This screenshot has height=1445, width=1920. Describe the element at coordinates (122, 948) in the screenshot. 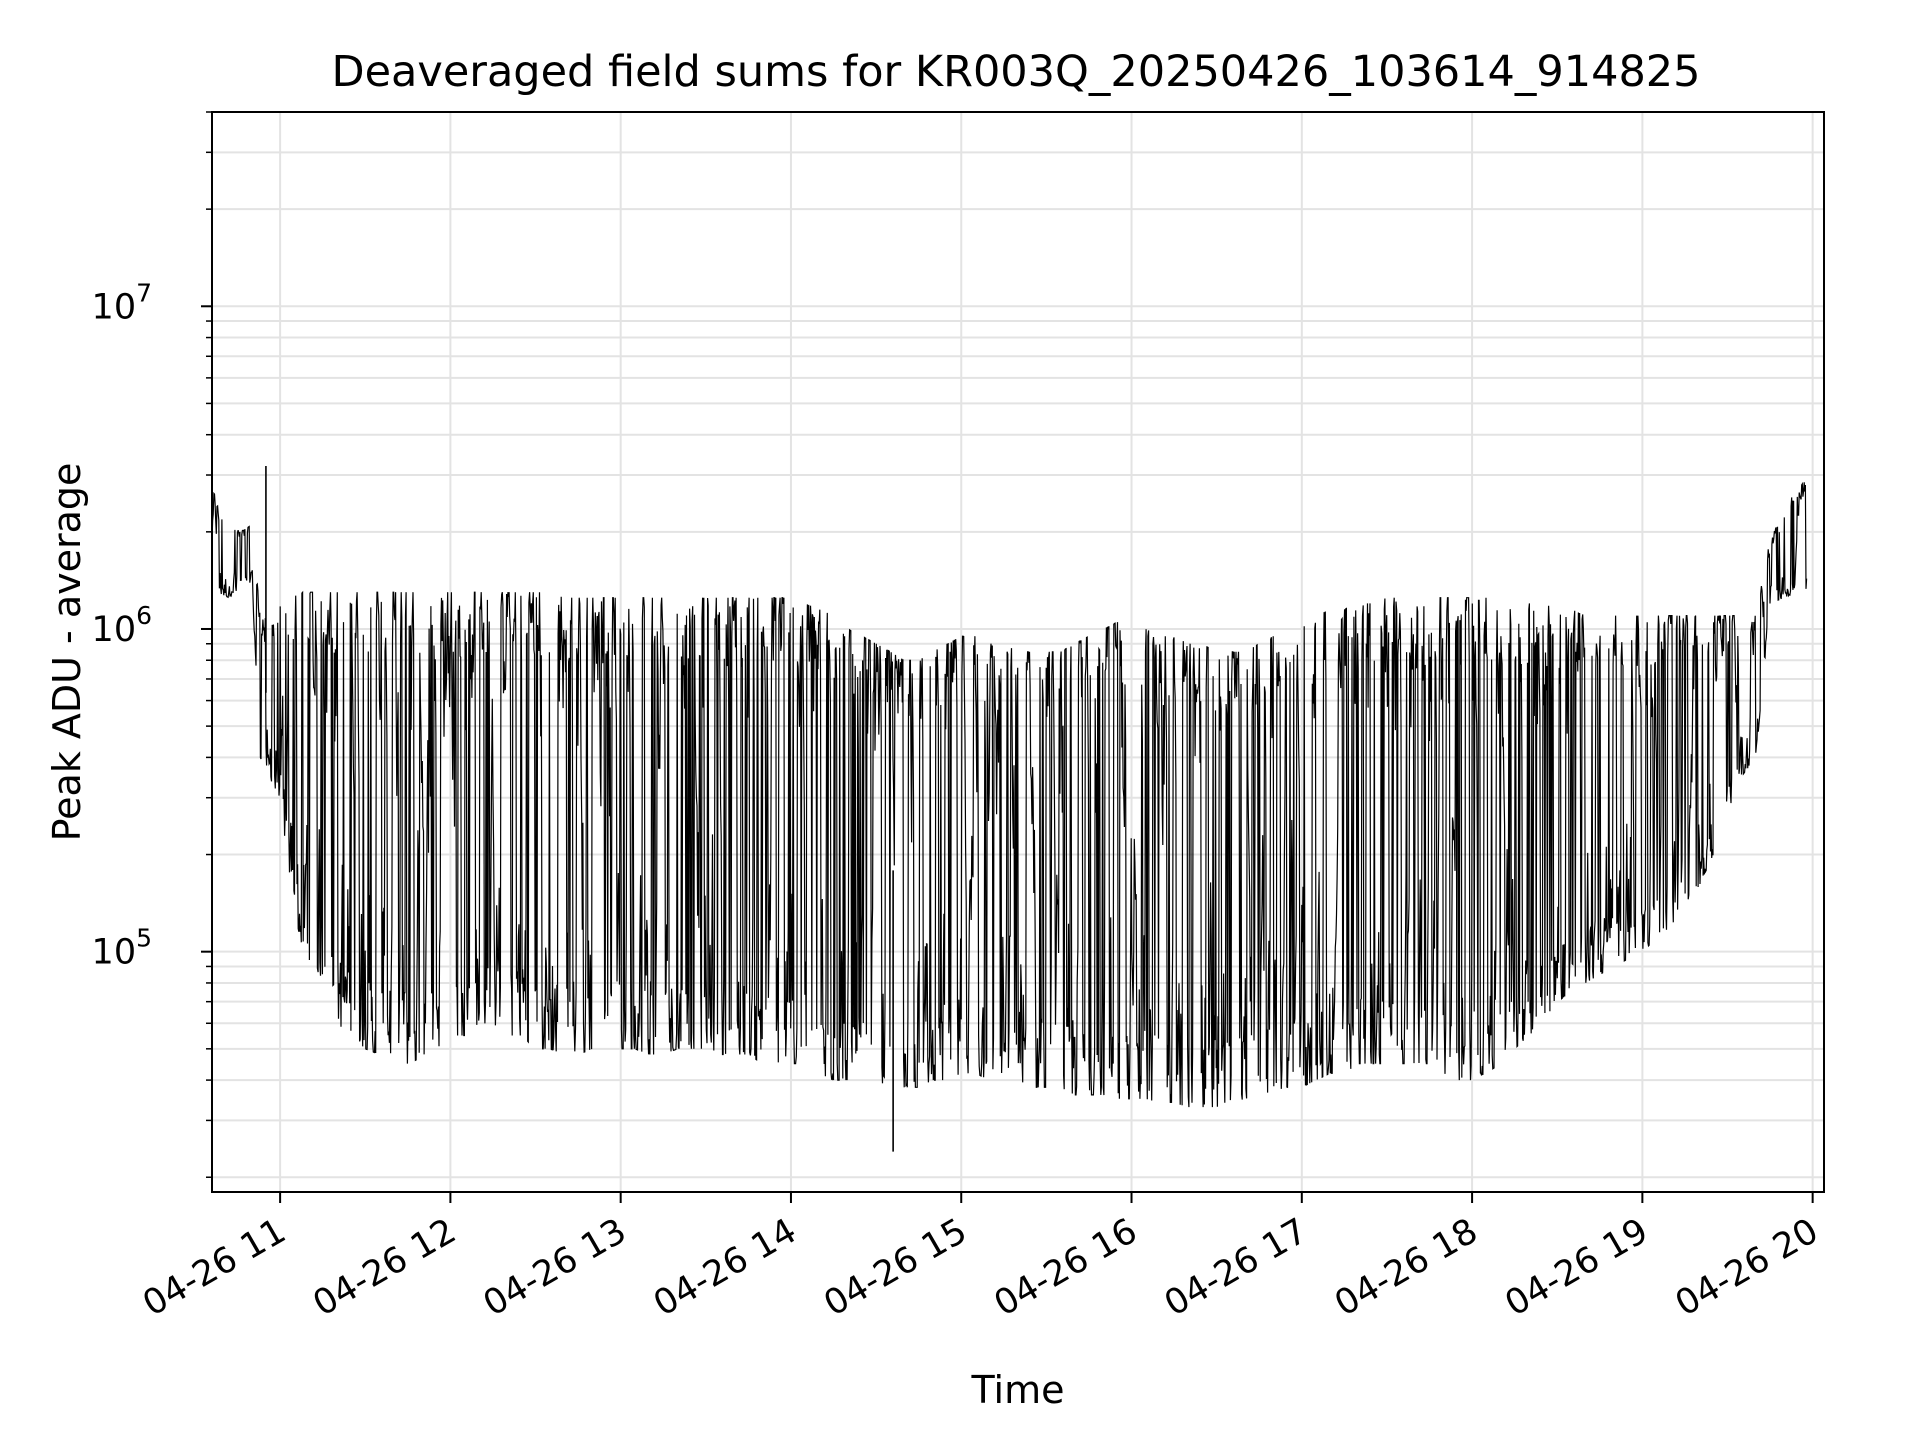

I see `y-tick-label: 10⁵` at that location.